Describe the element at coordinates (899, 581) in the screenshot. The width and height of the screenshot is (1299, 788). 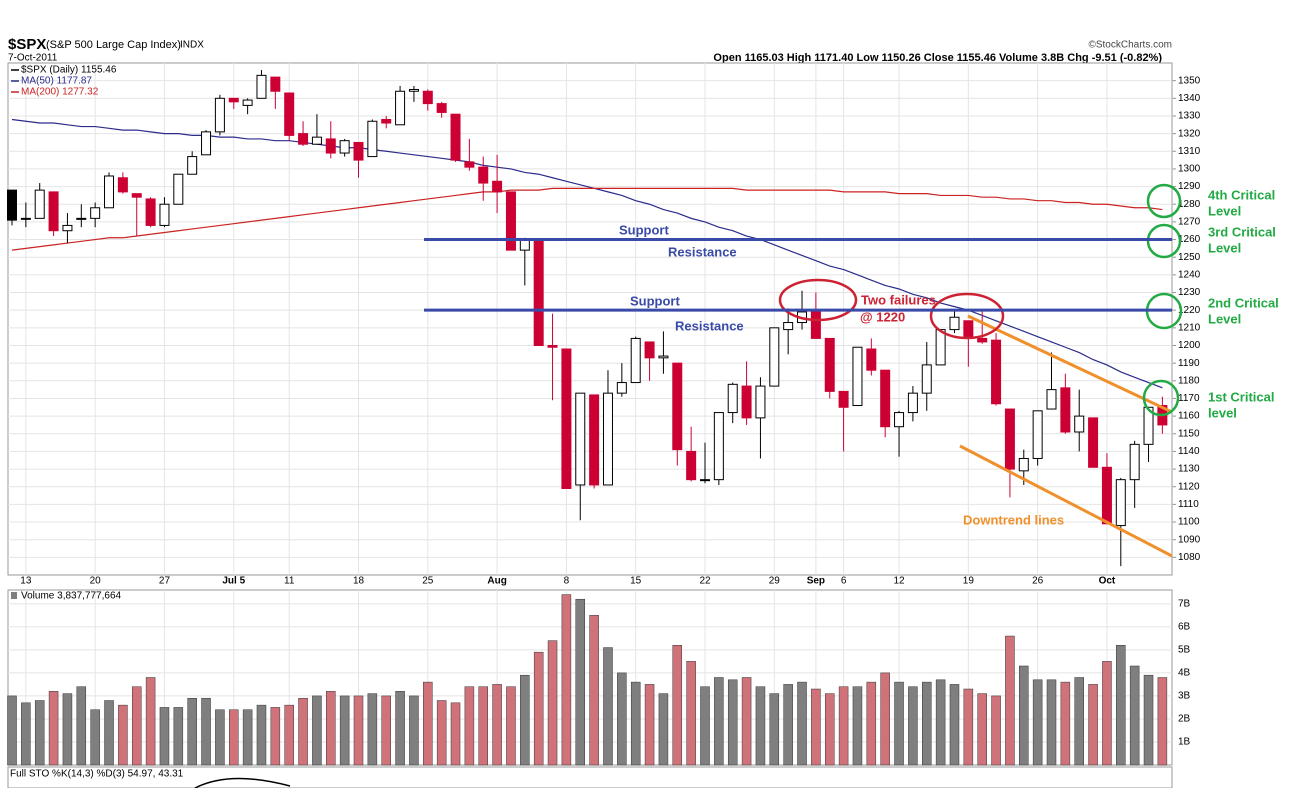
I see `x-tick-label: 12` at that location.